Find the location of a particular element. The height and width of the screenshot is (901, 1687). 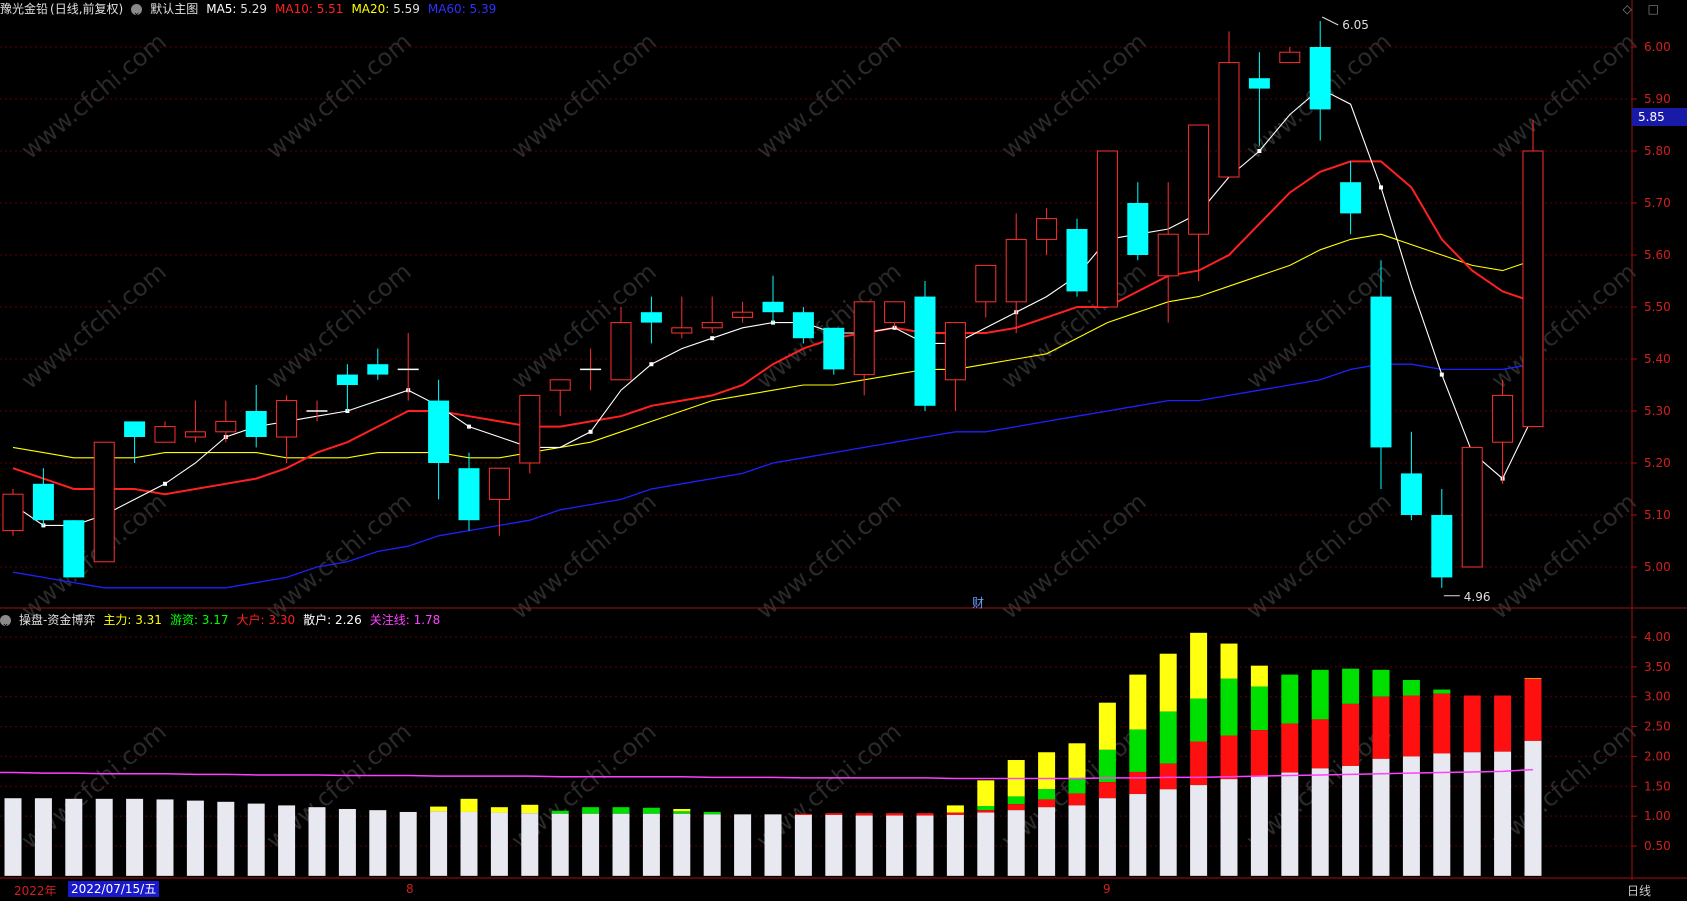

y-tick-label: 1.50 is located at coordinates (1657, 786).